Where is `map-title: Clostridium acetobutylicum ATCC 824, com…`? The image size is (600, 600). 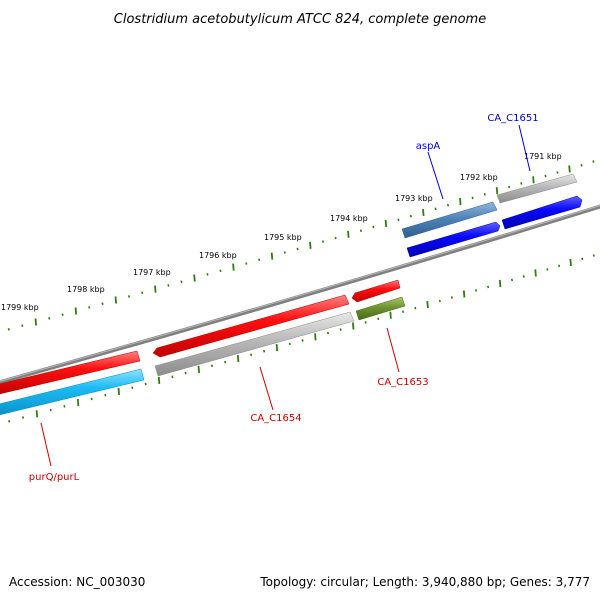
map-title: Clostridium acetobutylicum ATCC 824, com… is located at coordinates (300, 19).